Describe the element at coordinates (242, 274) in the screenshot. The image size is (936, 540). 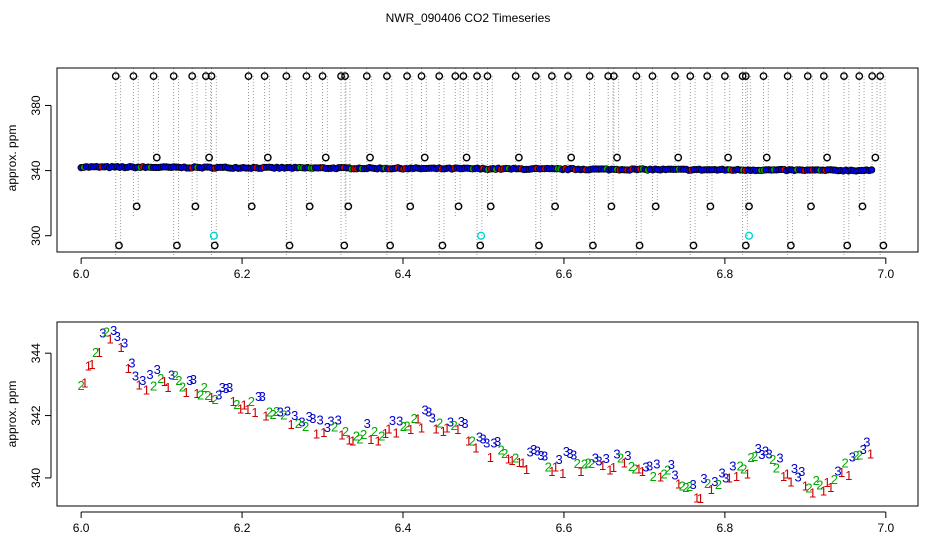
I see `top-panel-x-tick-label: 6.2` at that location.